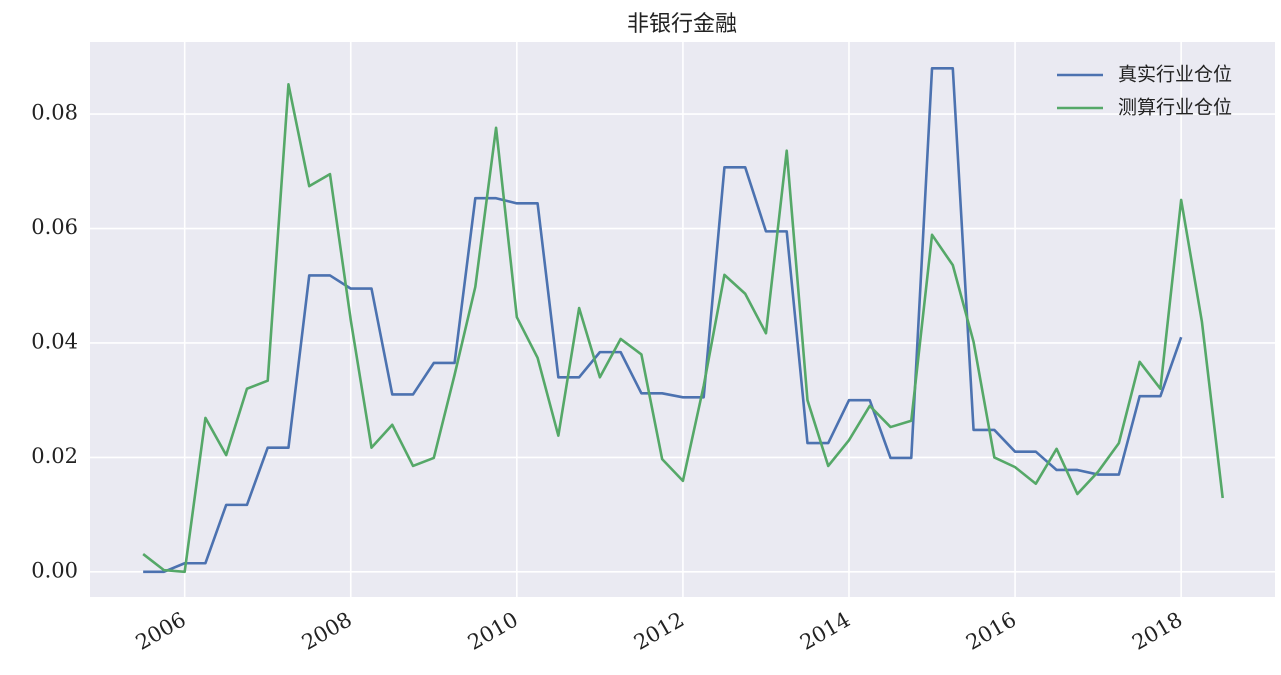  What do you see at coordinates (825, 631) in the screenshot?
I see `x-tick-label: 2014` at bounding box center [825, 631].